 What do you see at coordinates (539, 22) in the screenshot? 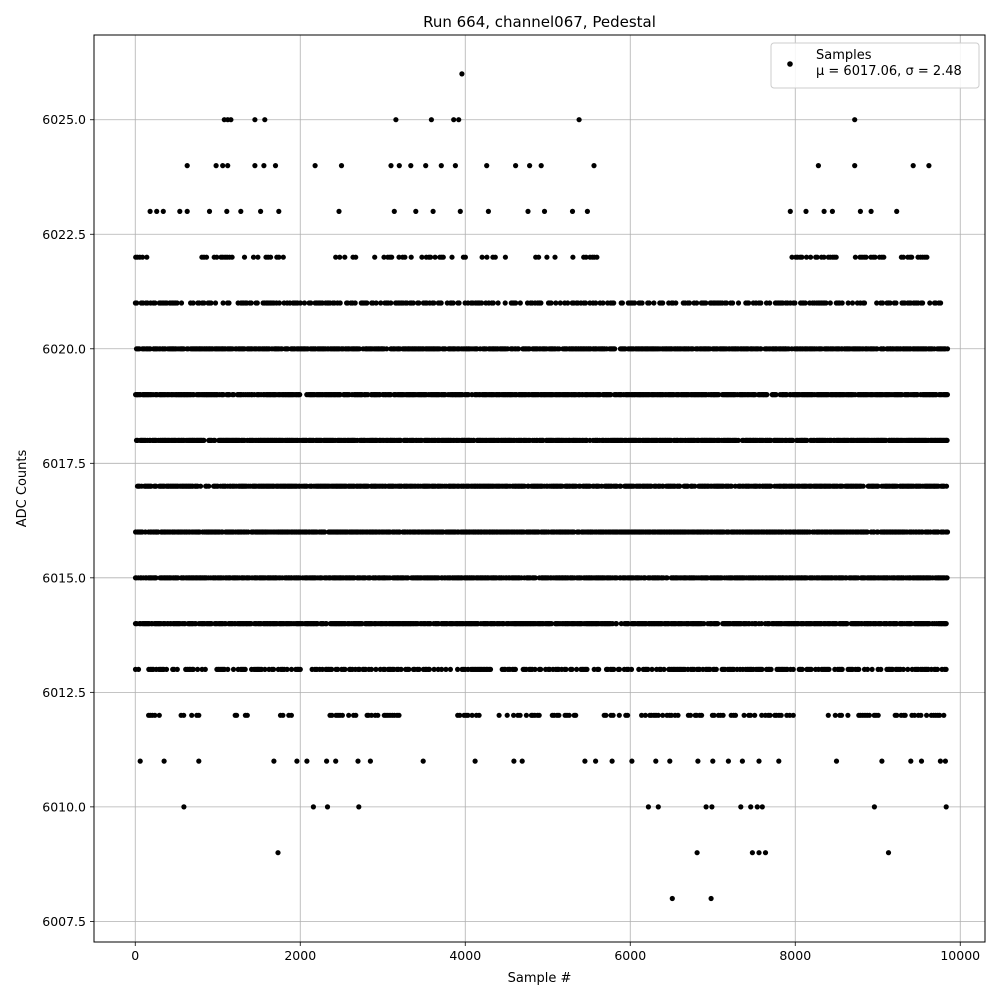
I see `chart-title: Run 664, channel067, Pedestal` at bounding box center [539, 22].